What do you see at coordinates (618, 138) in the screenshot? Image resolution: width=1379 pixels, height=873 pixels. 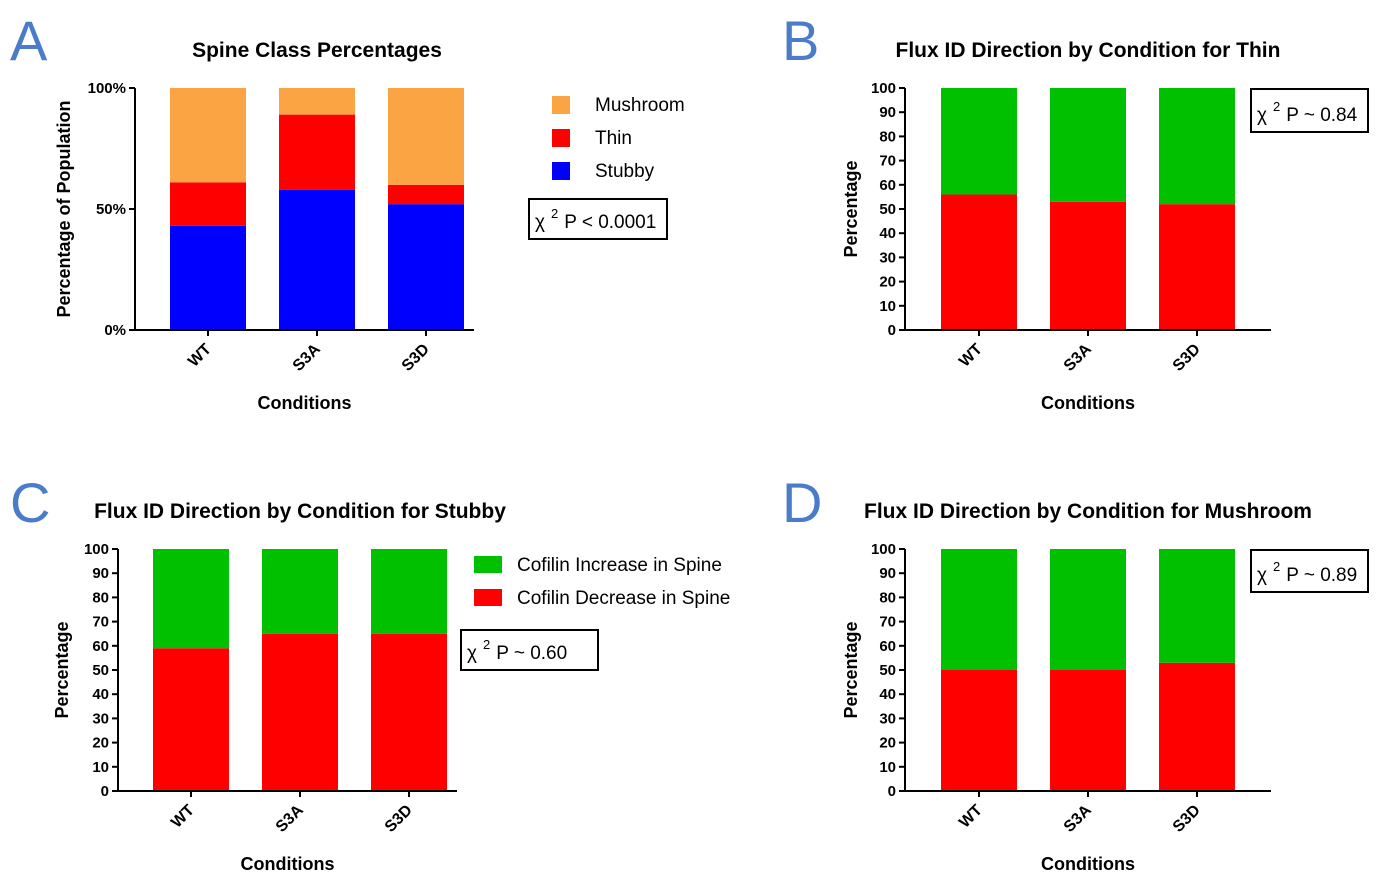 I see `legend: Mushroom Thin Stubby` at bounding box center [618, 138].